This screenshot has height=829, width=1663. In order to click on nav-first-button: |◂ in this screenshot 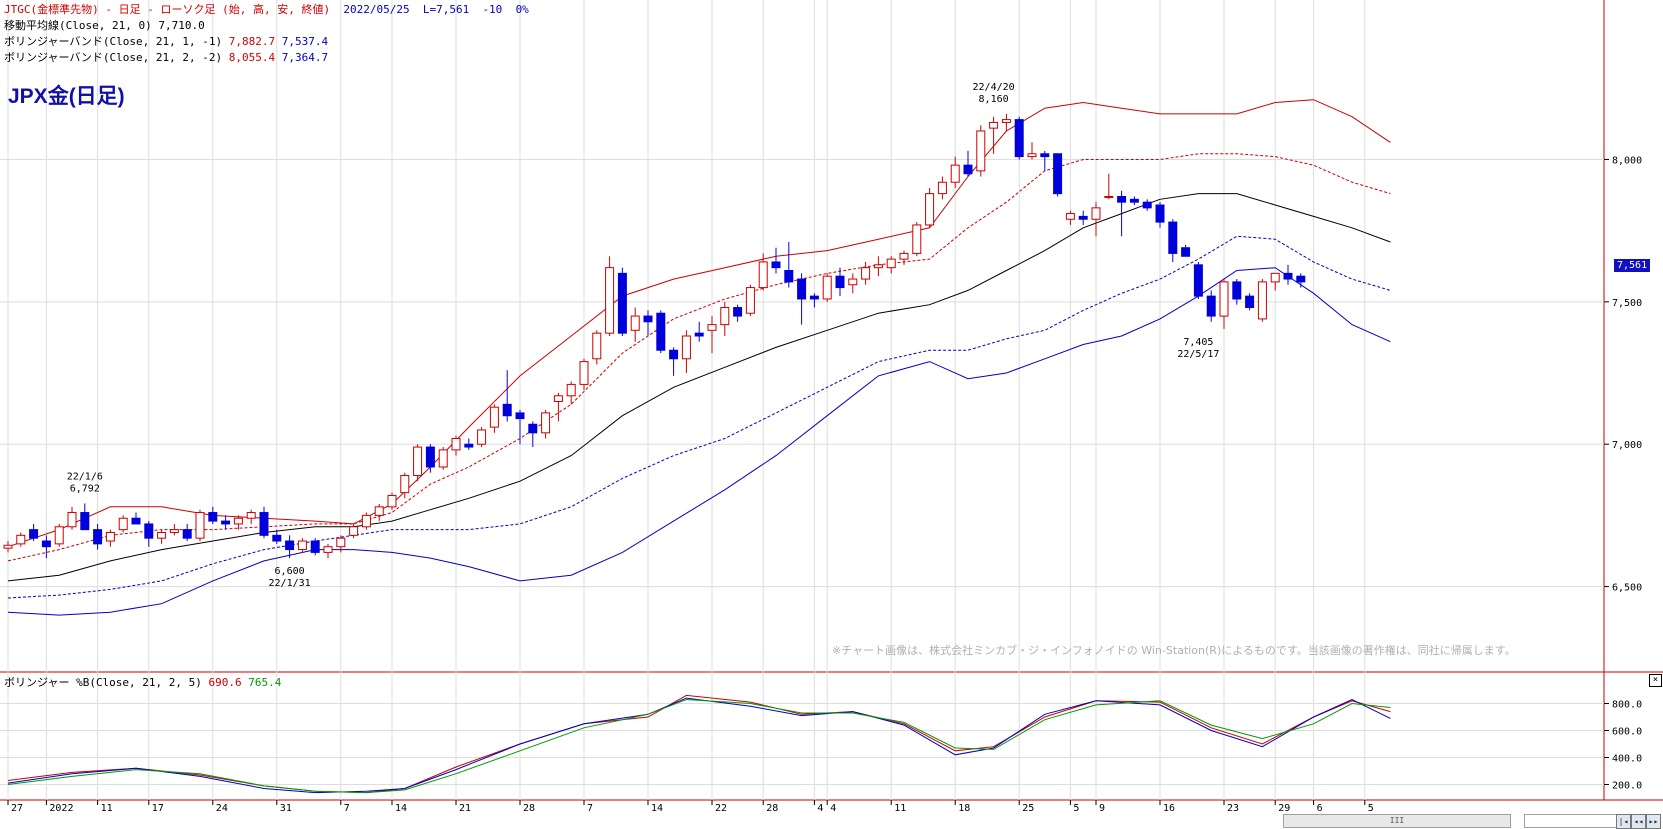, I will do `click(1623, 821)`.